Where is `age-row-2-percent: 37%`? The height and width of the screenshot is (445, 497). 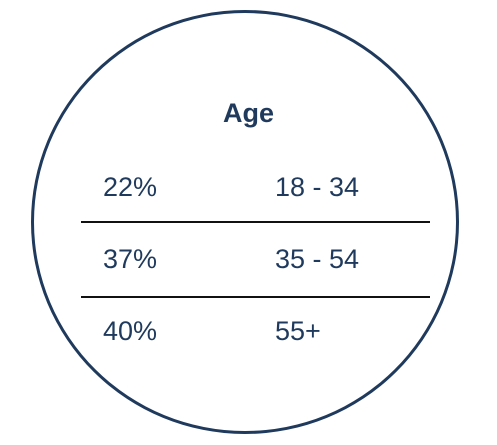 age-row-2-percent: 37% is located at coordinates (130, 259).